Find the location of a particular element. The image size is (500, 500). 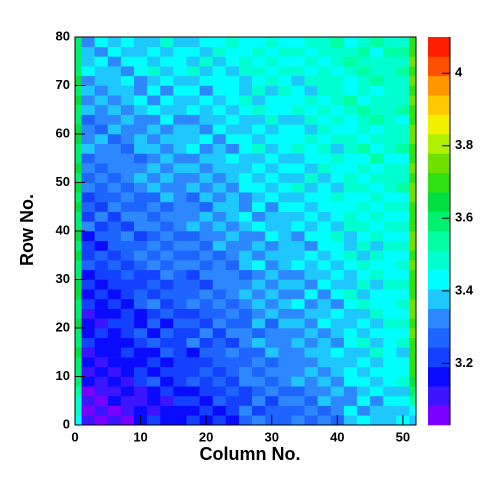

colorbar-tick-label: 3.6 is located at coordinates (464, 217).